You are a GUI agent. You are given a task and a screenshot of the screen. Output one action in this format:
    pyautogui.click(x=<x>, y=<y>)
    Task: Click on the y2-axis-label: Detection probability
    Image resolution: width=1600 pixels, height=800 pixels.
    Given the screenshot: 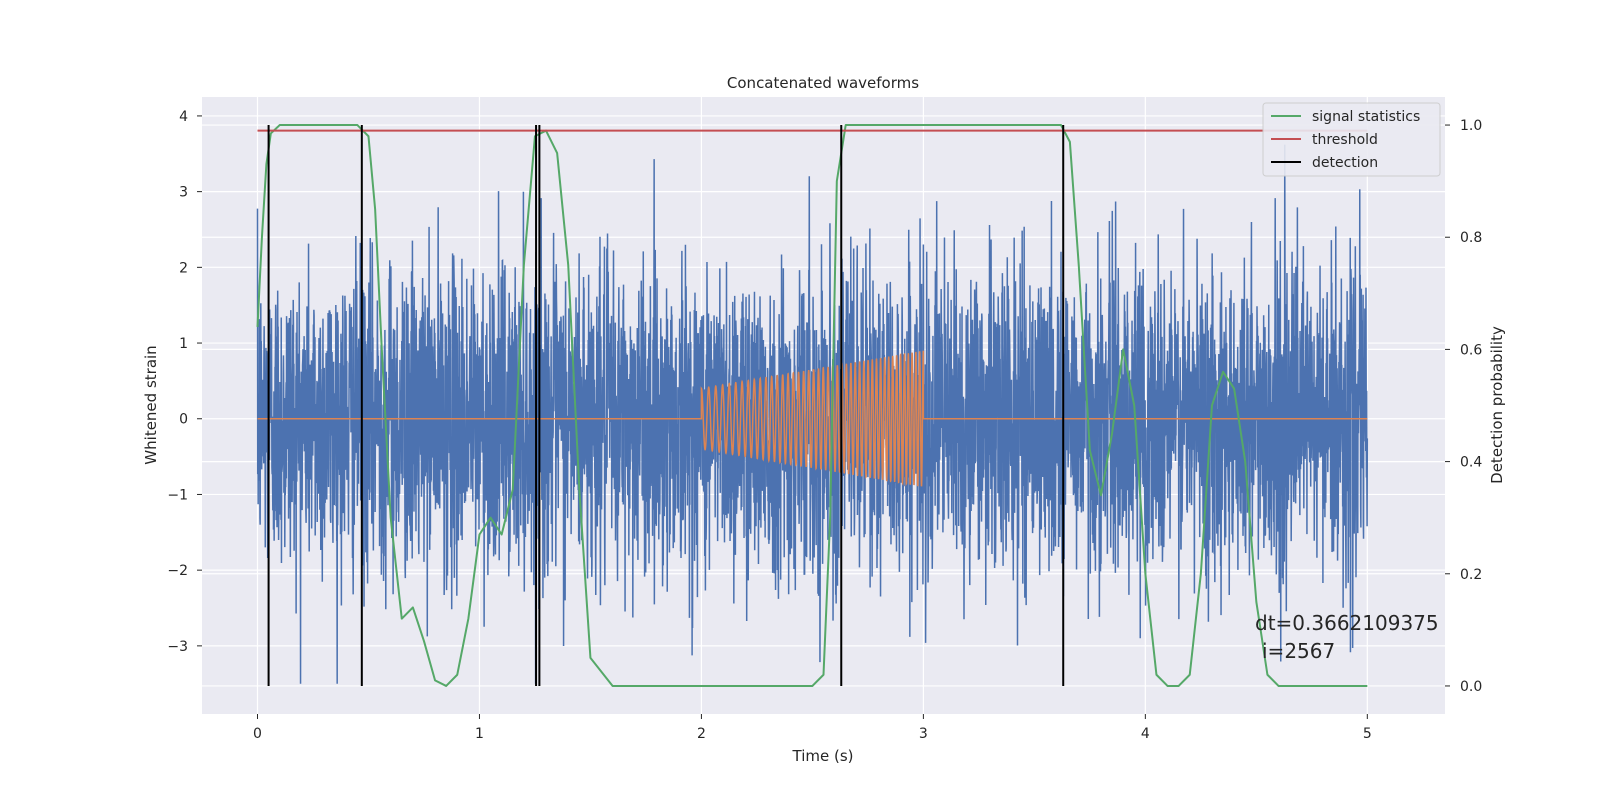 What is the action you would take?
    pyautogui.click(x=1497, y=405)
    